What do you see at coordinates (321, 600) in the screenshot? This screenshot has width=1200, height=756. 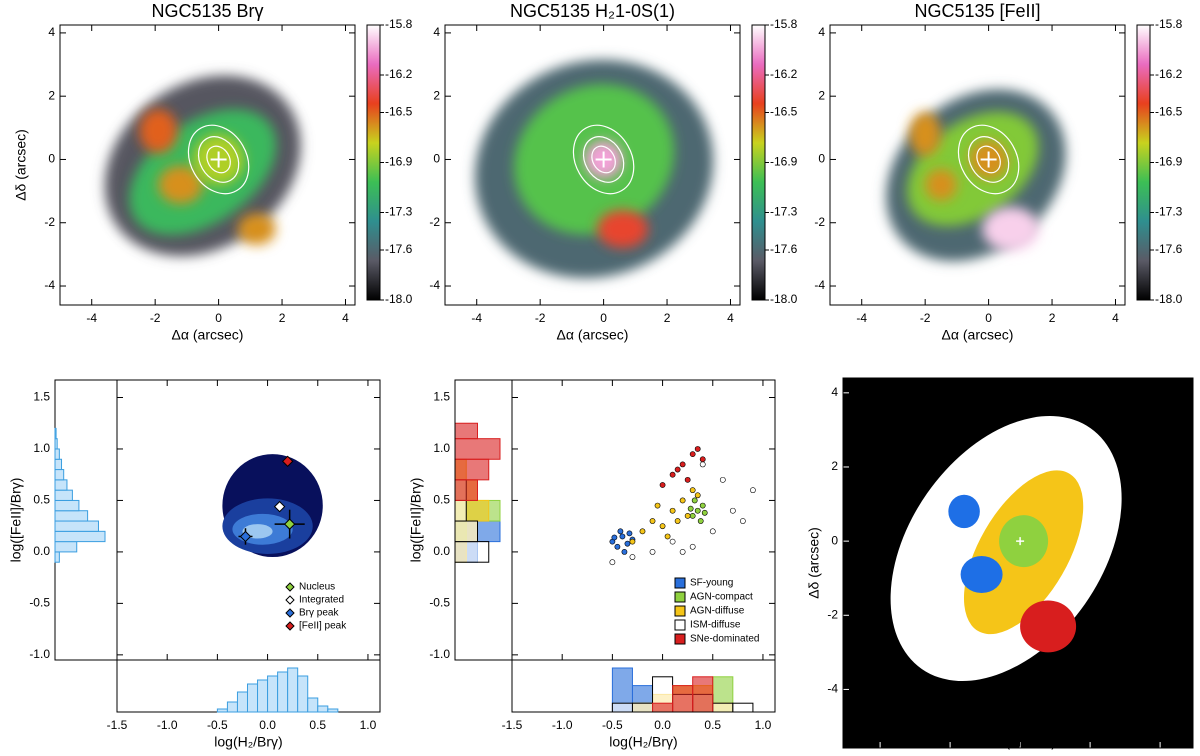 I see `legend-label: Integrated` at bounding box center [321, 600].